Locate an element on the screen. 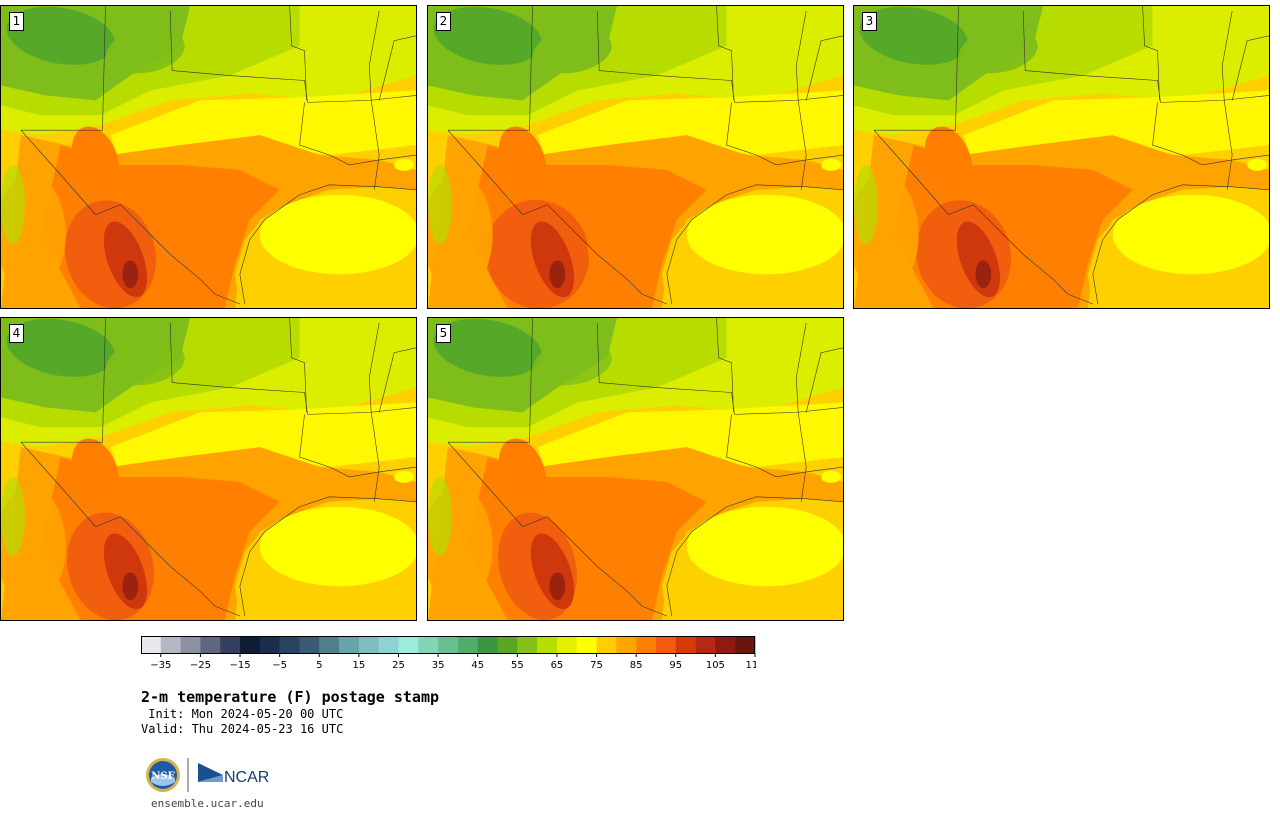  colorbar: −35 −25 −15 −5 5 15 25 35 45 55 65 75 85 95 105 115 is located at coordinates (448, 656).